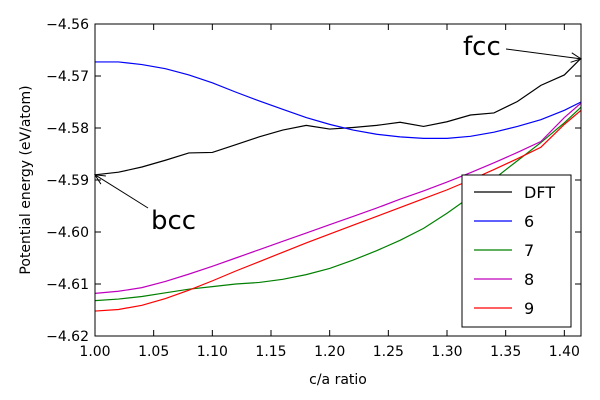  I want to click on legend: DFT 6 7 8 9, so click(516, 251).